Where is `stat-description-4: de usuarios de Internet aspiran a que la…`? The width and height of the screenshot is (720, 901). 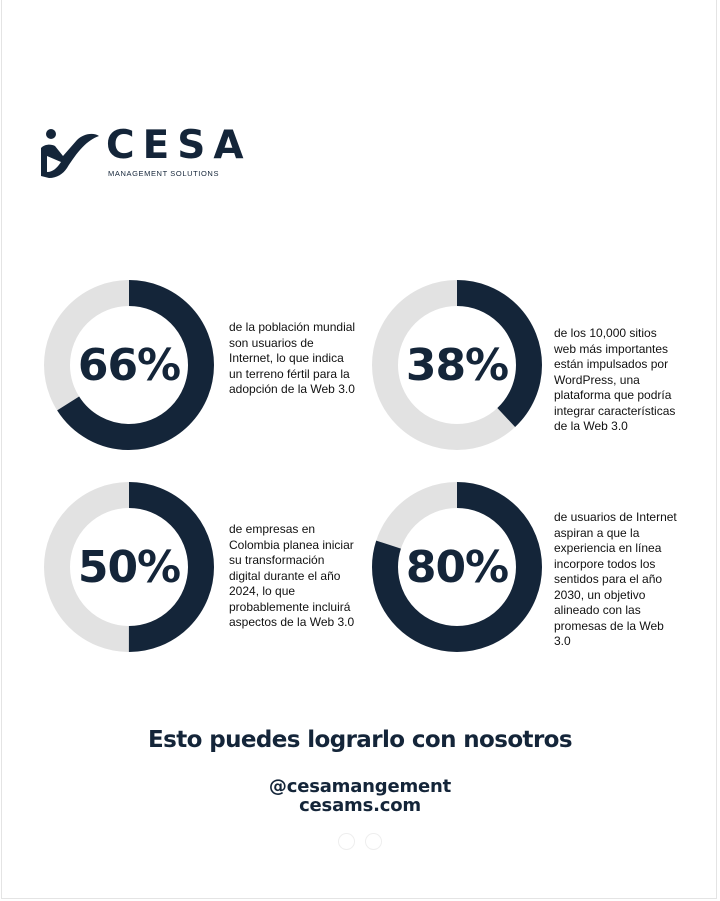 stat-description-4: de usuarios de Internet aspiran a que la… is located at coordinates (615, 579).